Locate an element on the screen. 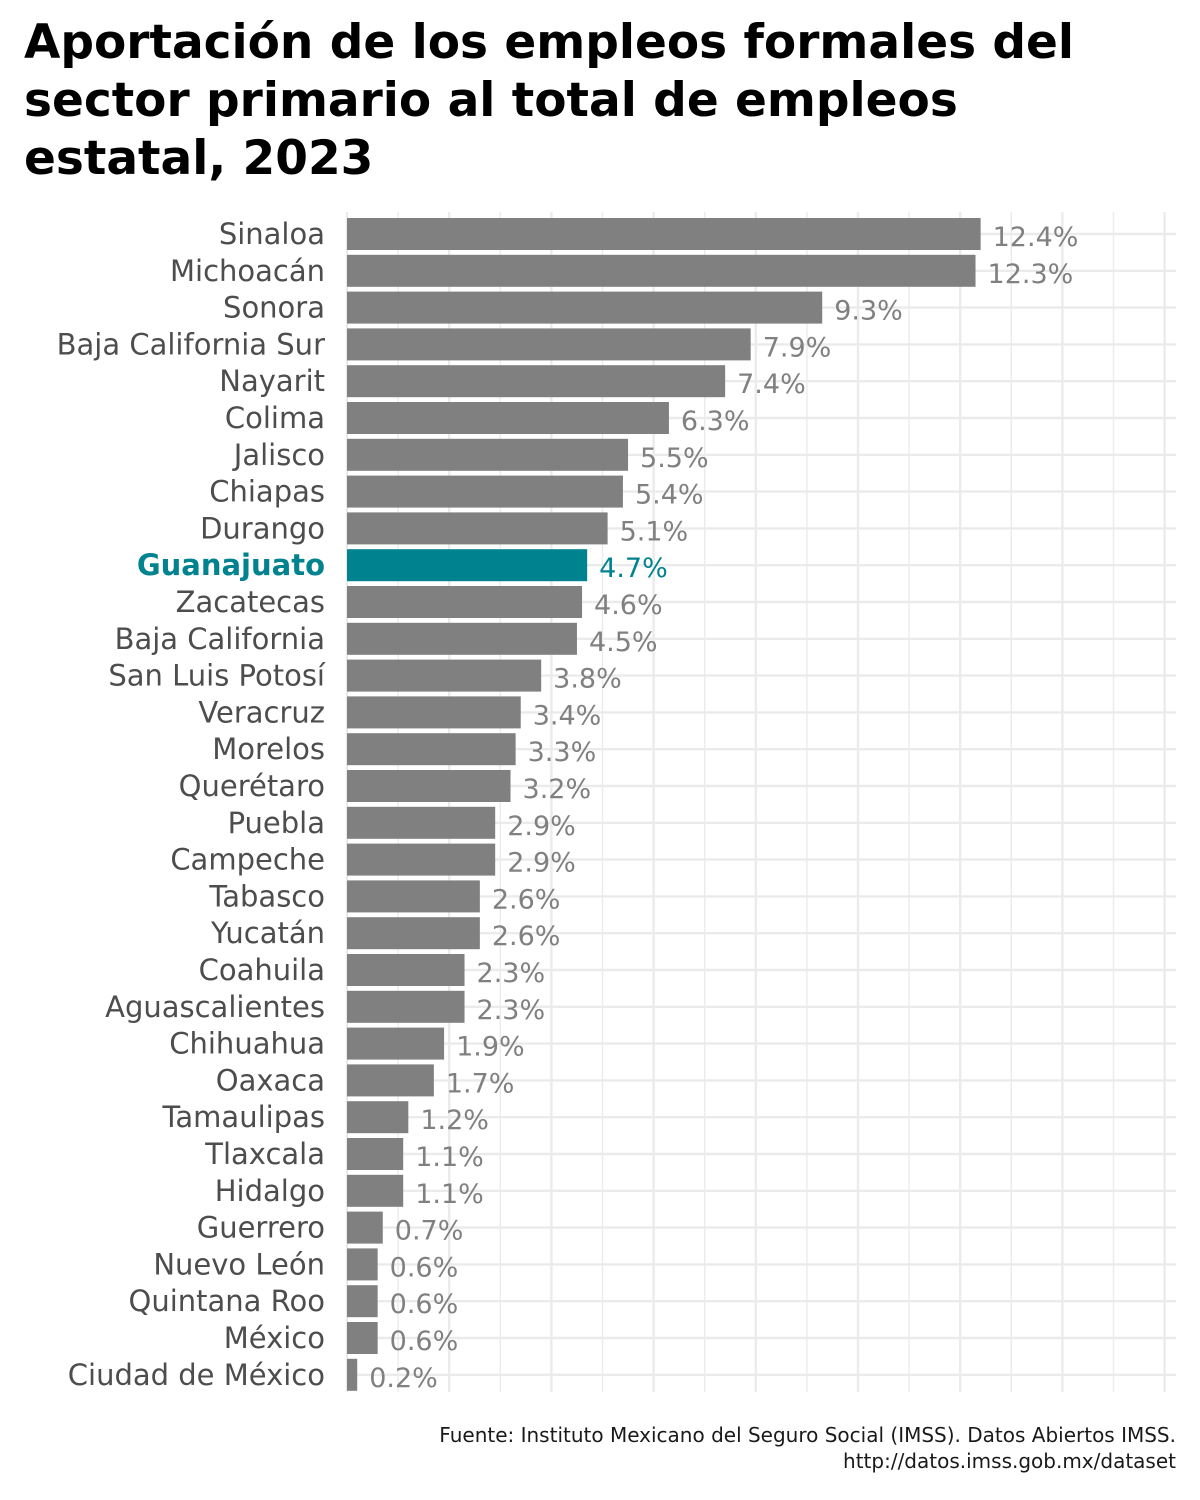  category-label: Sinaloa is located at coordinates (272, 234).